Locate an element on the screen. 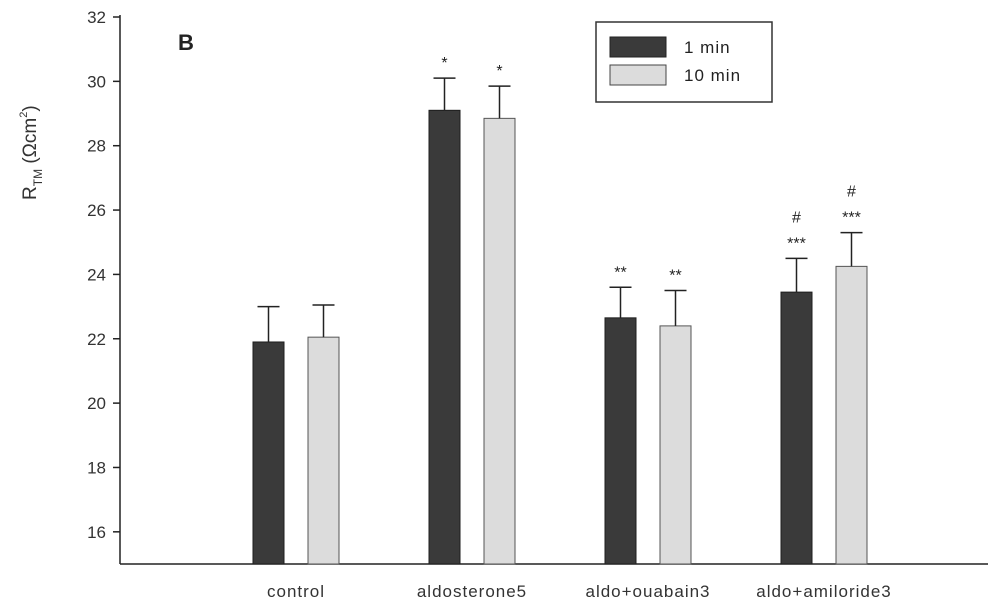  bar-control-1min is located at coordinates (268, 453).